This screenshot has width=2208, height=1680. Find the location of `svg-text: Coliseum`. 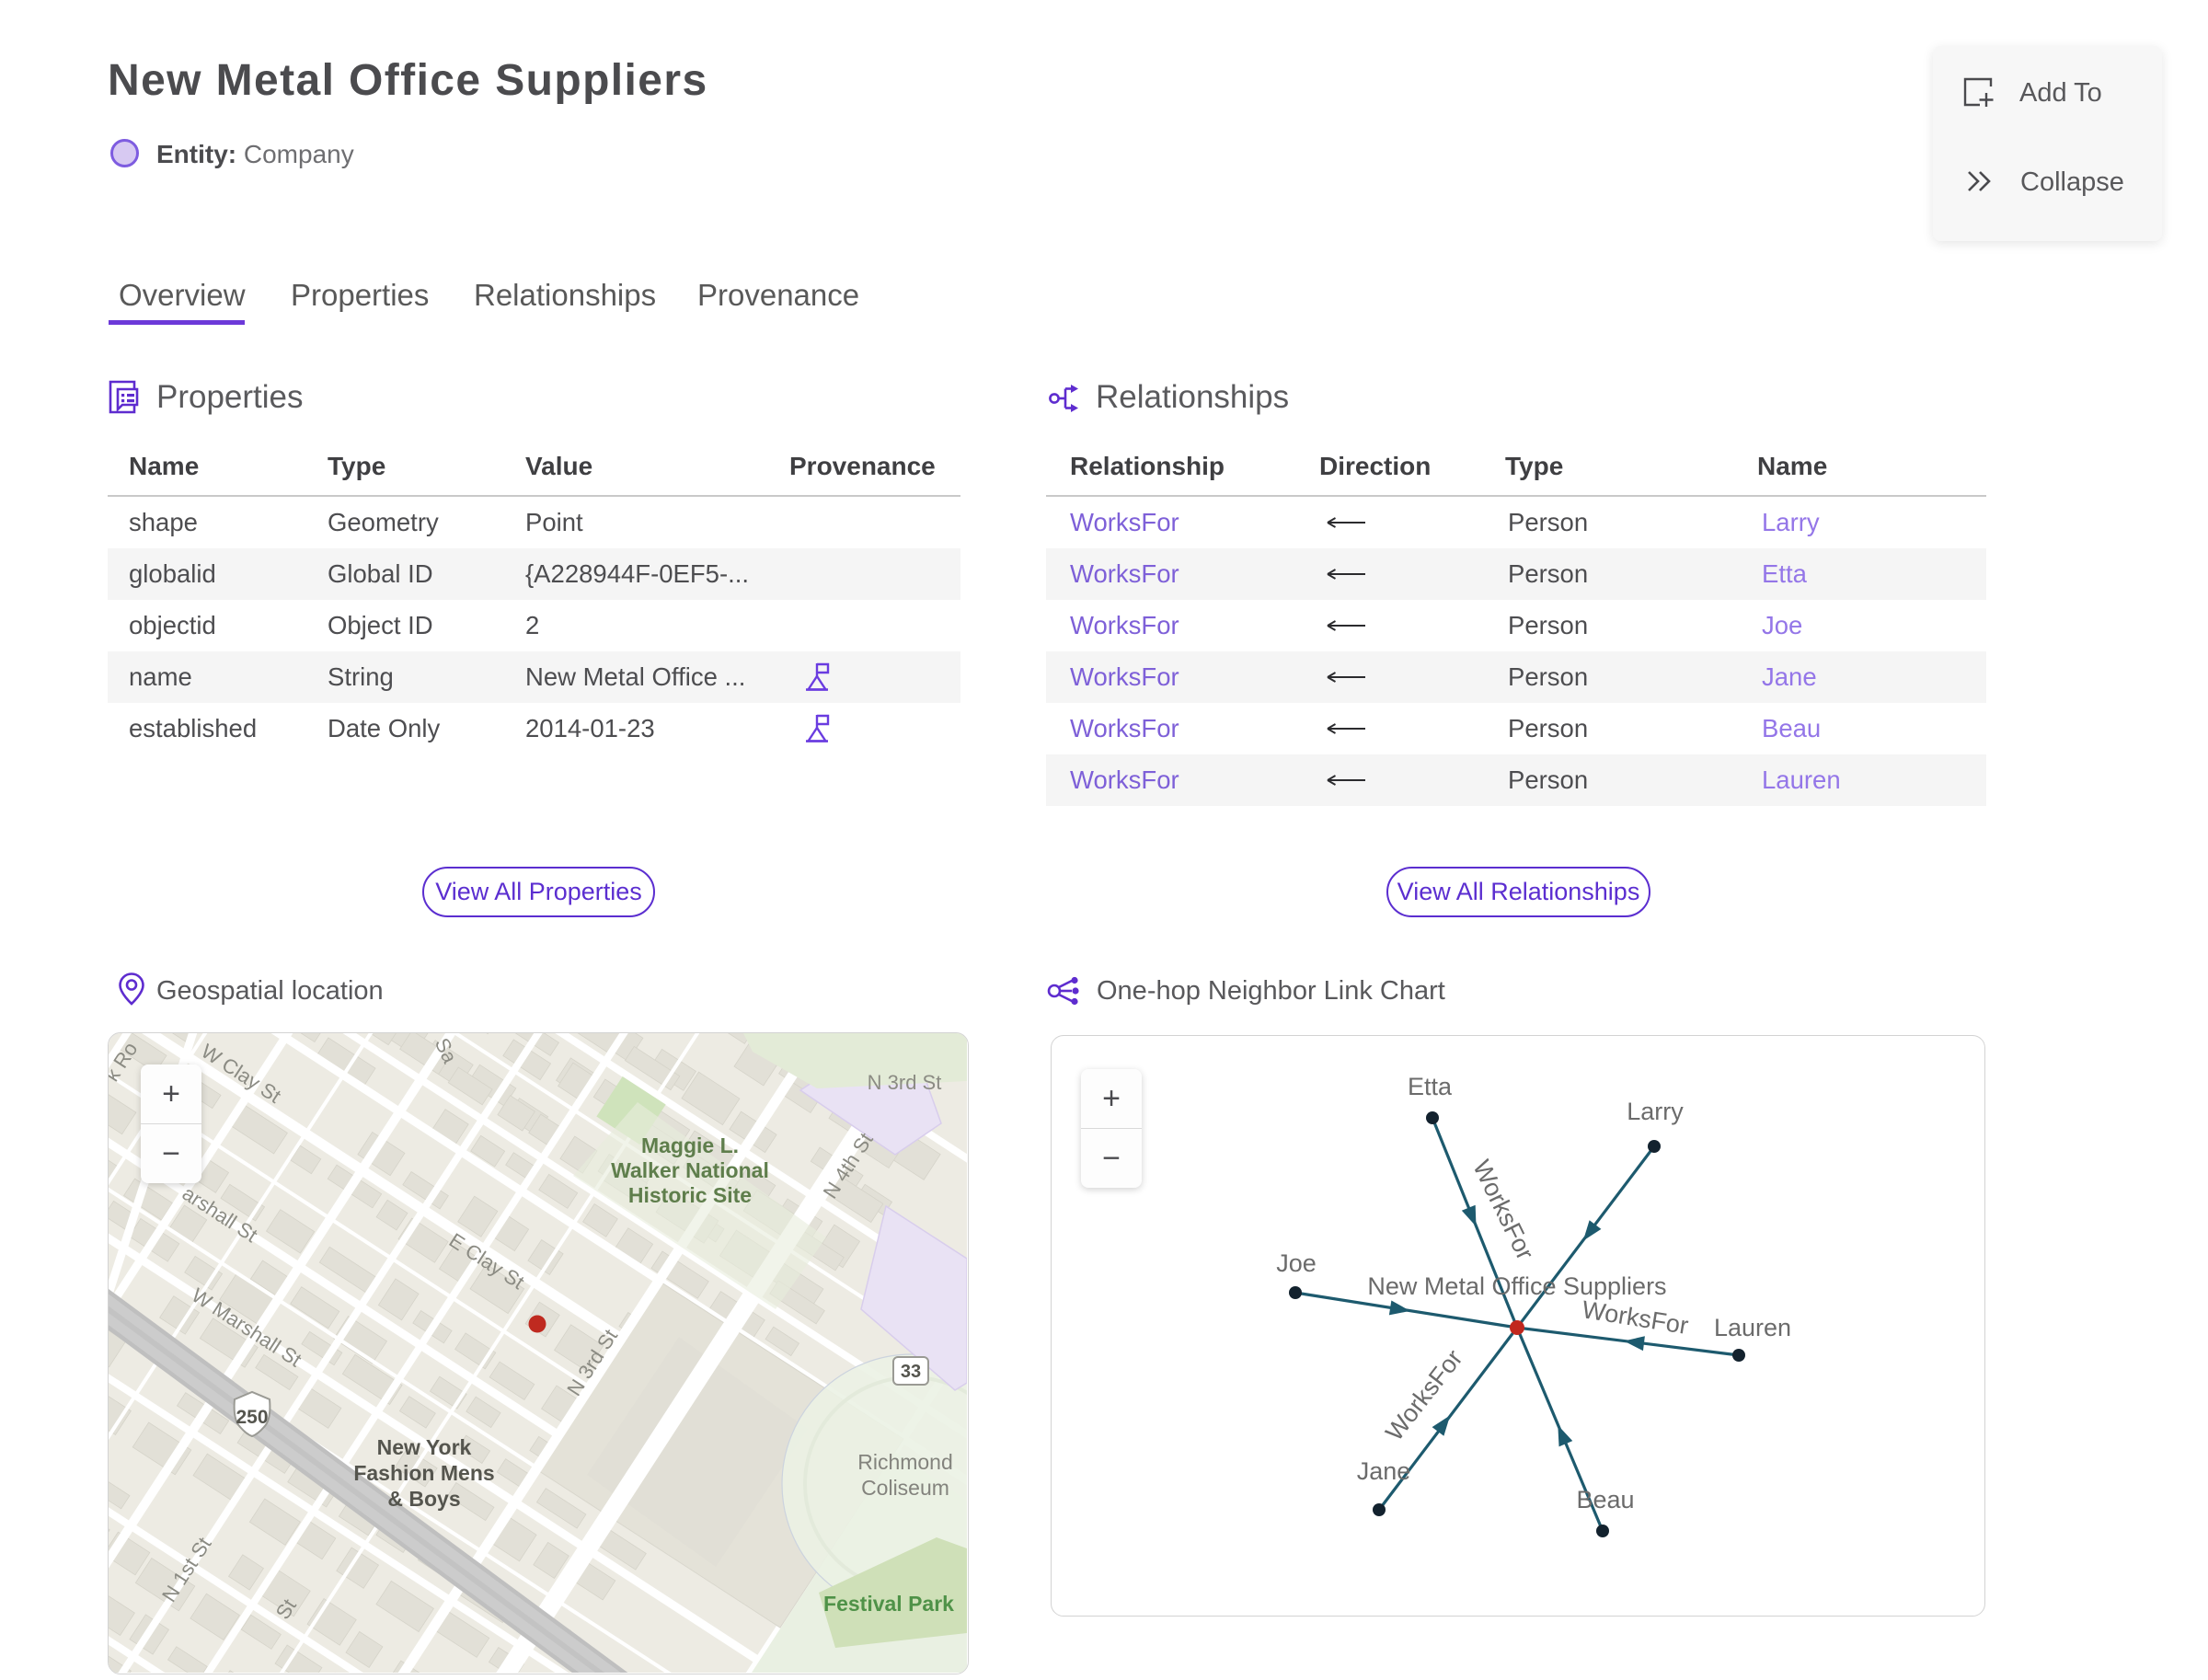

svg-text: Coliseum is located at coordinates (905, 1488).